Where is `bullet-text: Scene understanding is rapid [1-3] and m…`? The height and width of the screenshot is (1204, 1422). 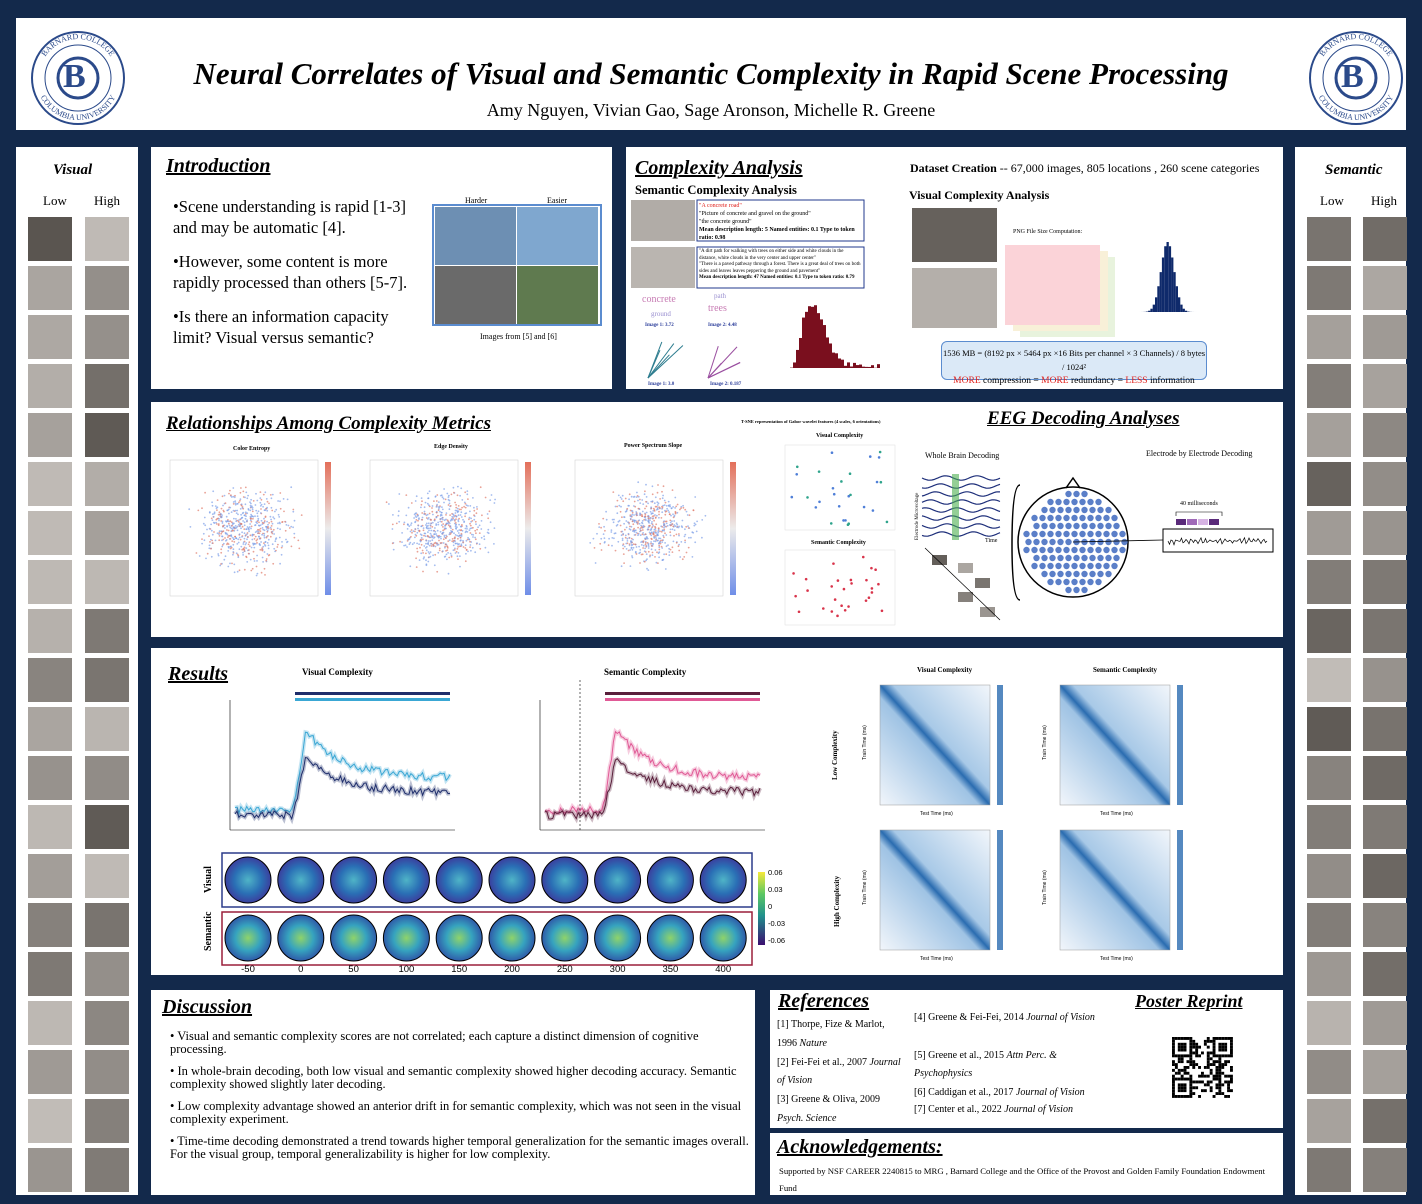
bullet-text: Scene understanding is rapid [1-3] and m… is located at coordinates (290, 217).